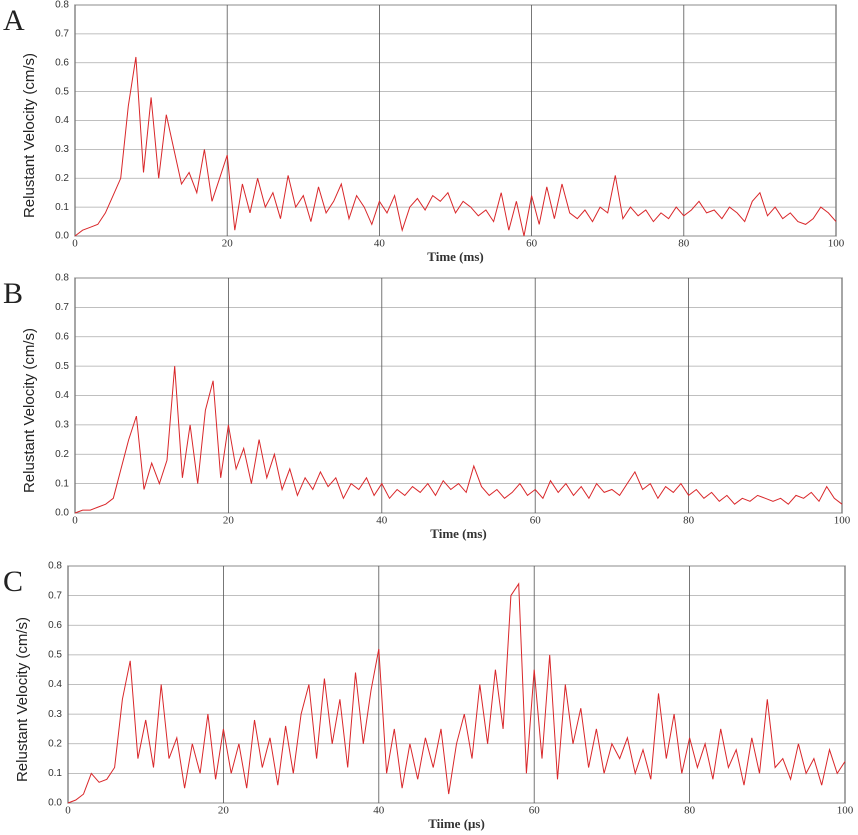 The height and width of the screenshot is (835, 858). Describe the element at coordinates (456, 823) in the screenshot. I see `x-axis-label: Tiime (μs)` at that location.